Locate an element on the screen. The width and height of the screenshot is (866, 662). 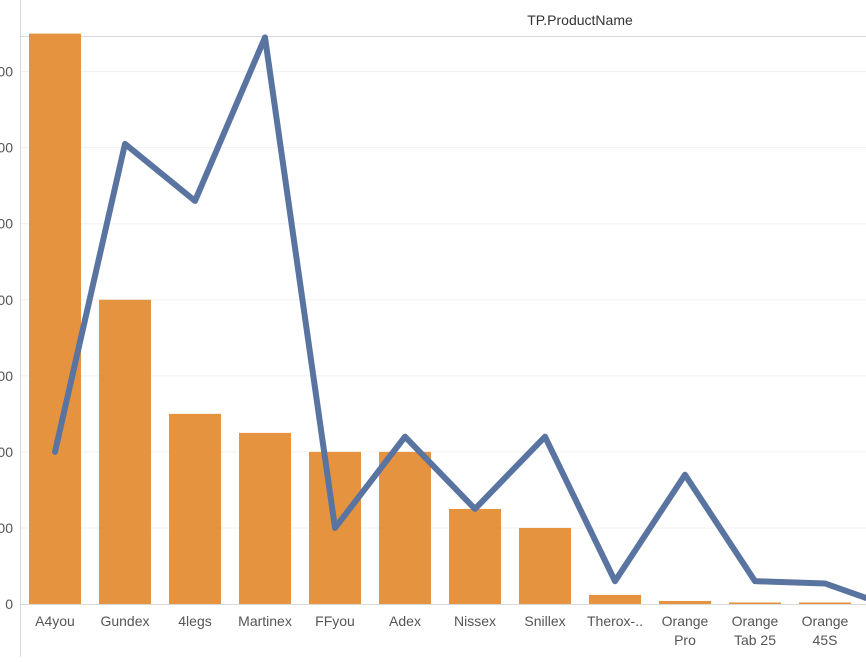
x-category-label: Adex is located at coordinates (405, 621).